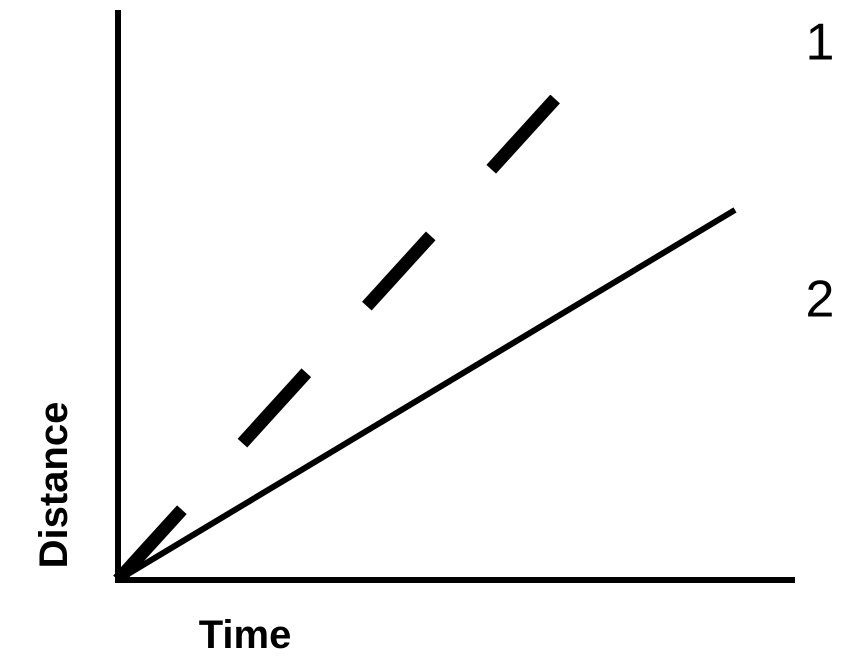 The width and height of the screenshot is (855, 671). What do you see at coordinates (820, 299) in the screenshot?
I see `series-label: 2` at bounding box center [820, 299].